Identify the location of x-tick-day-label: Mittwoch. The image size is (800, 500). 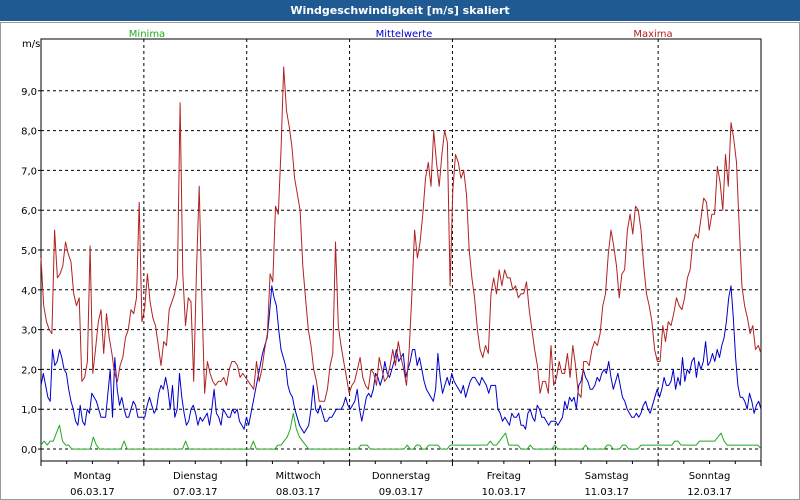
(297, 476).